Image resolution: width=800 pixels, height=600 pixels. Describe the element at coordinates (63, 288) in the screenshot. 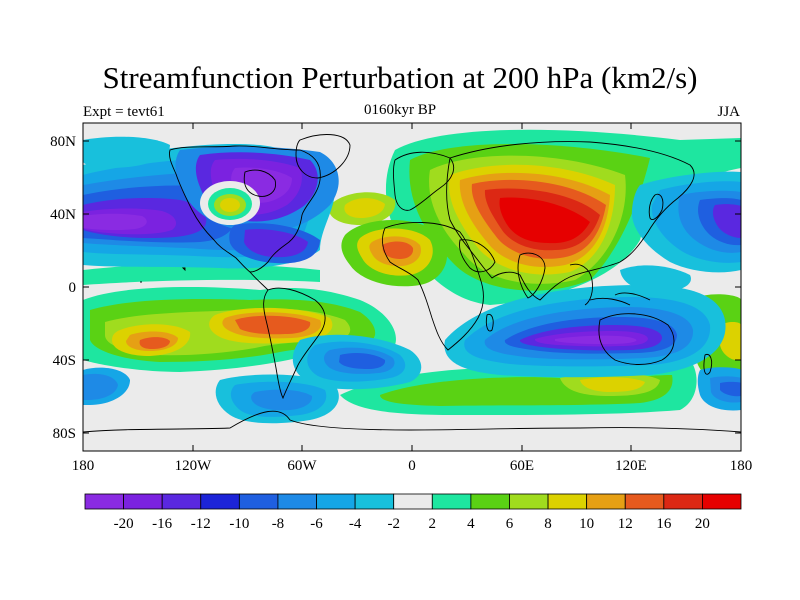

I see `y-axis-labels: 80N 40N 0 40S 80S` at that location.